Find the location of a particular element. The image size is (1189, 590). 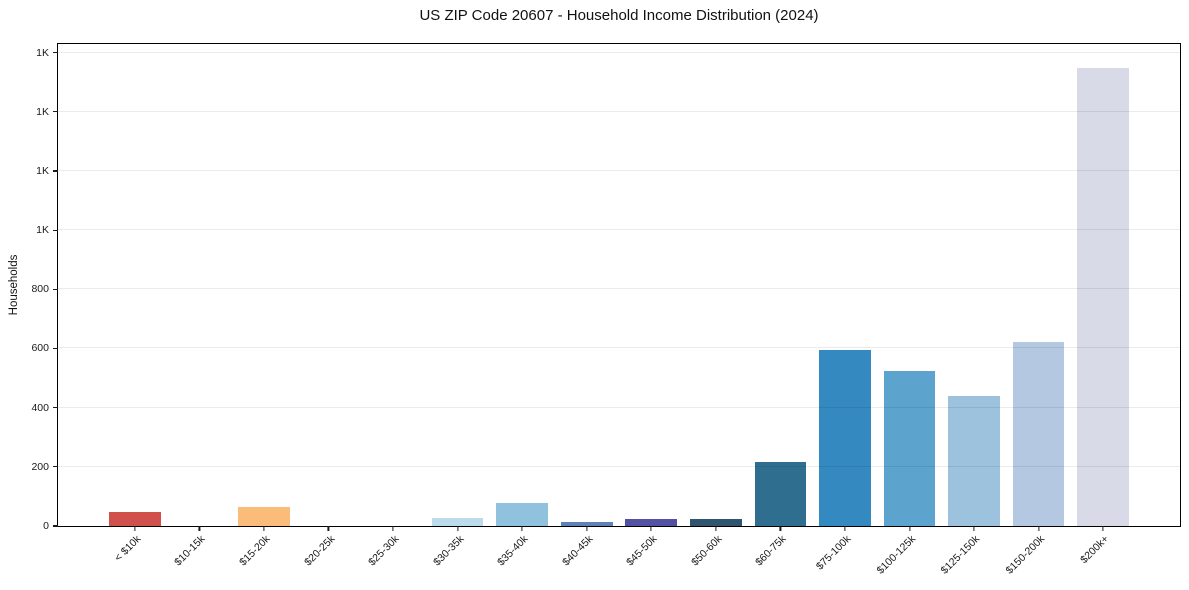

y-tick-label: 400 is located at coordinates (40, 407).